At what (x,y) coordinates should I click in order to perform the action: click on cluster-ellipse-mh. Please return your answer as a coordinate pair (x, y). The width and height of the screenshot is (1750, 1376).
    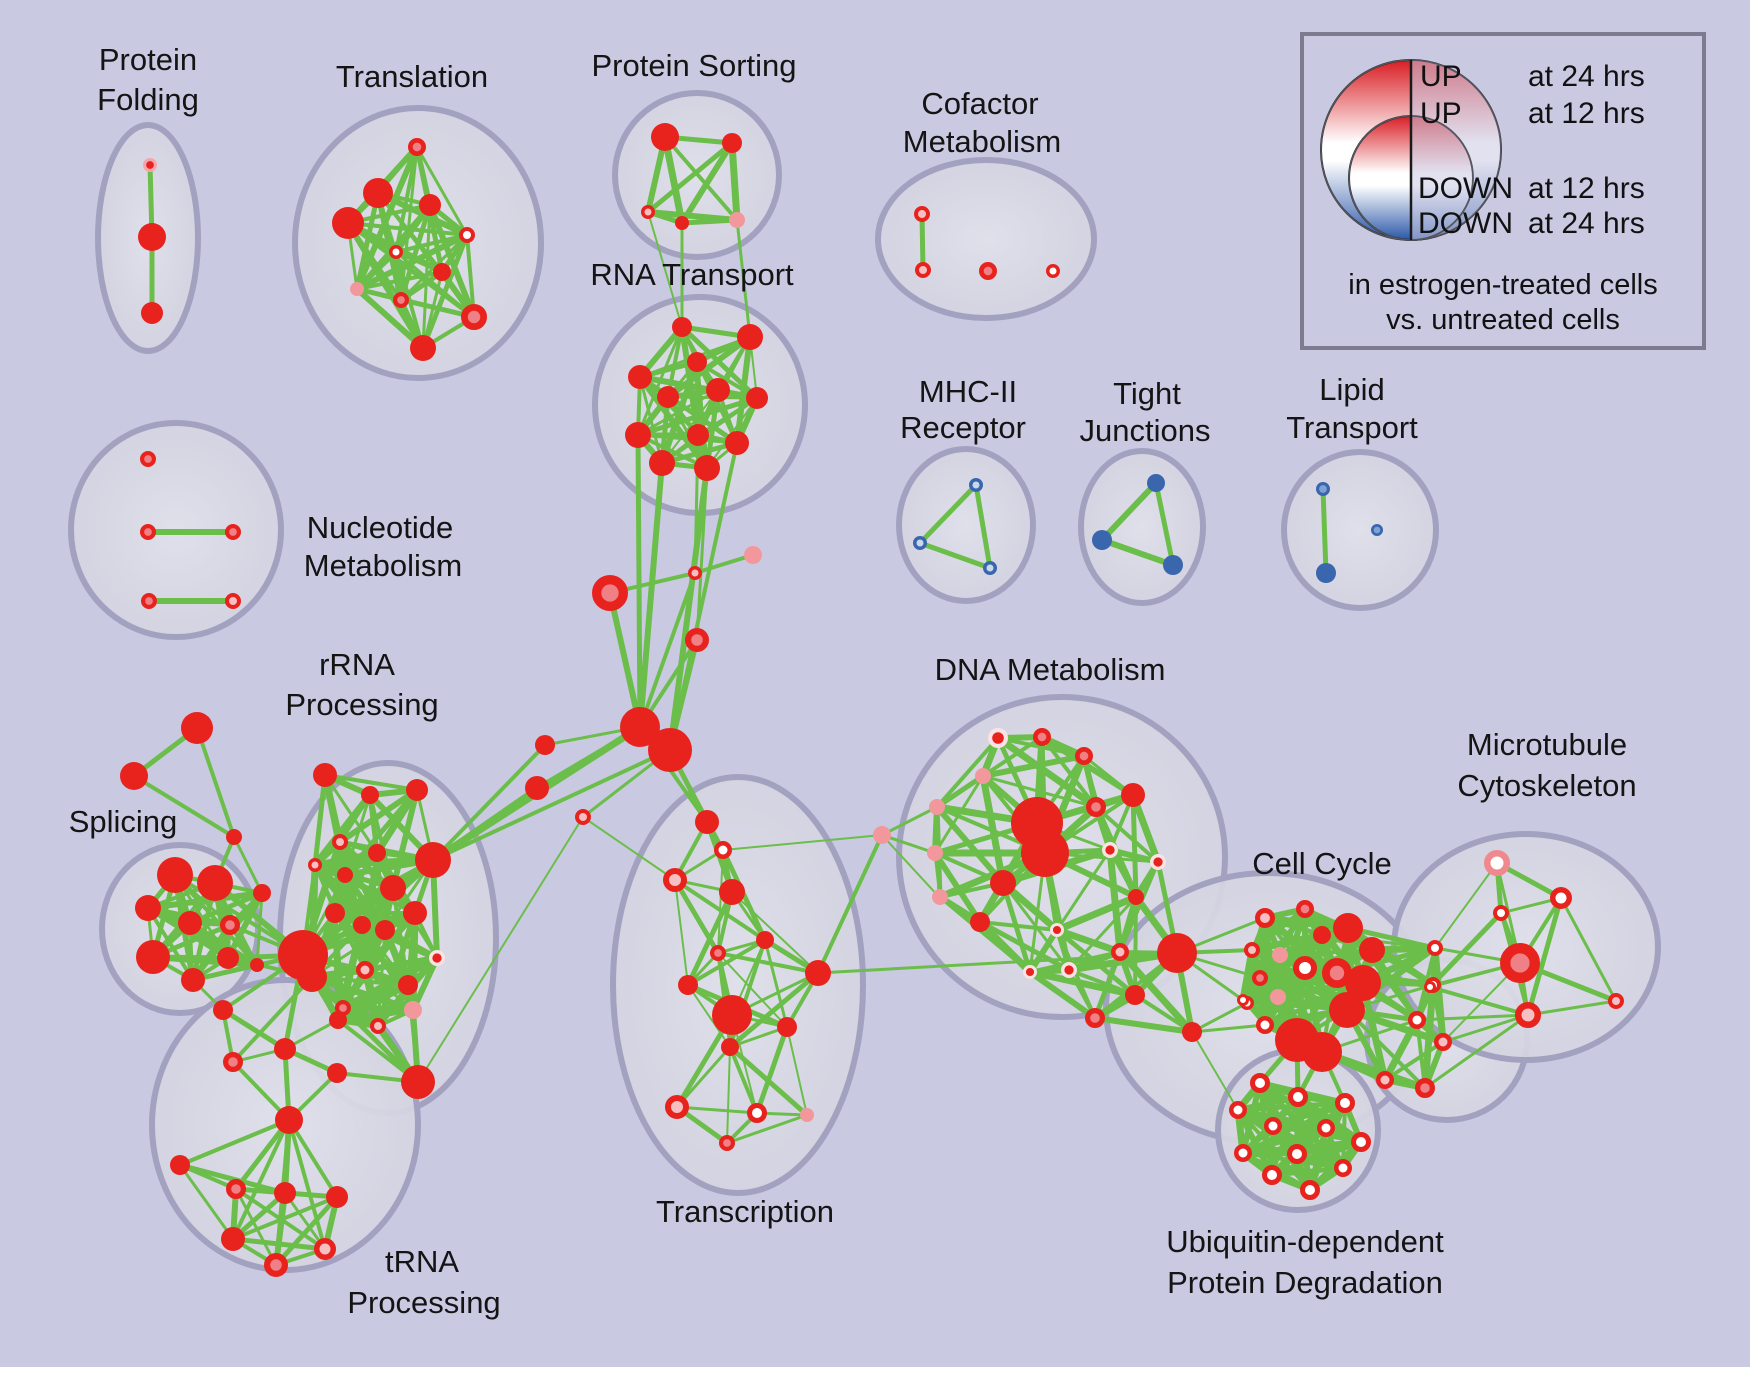
    Looking at the image, I should click on (966, 525).